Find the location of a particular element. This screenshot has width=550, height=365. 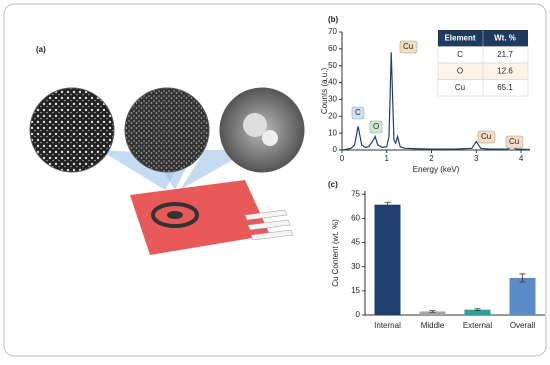

y-tick-label: 70 is located at coordinates (332, 31).